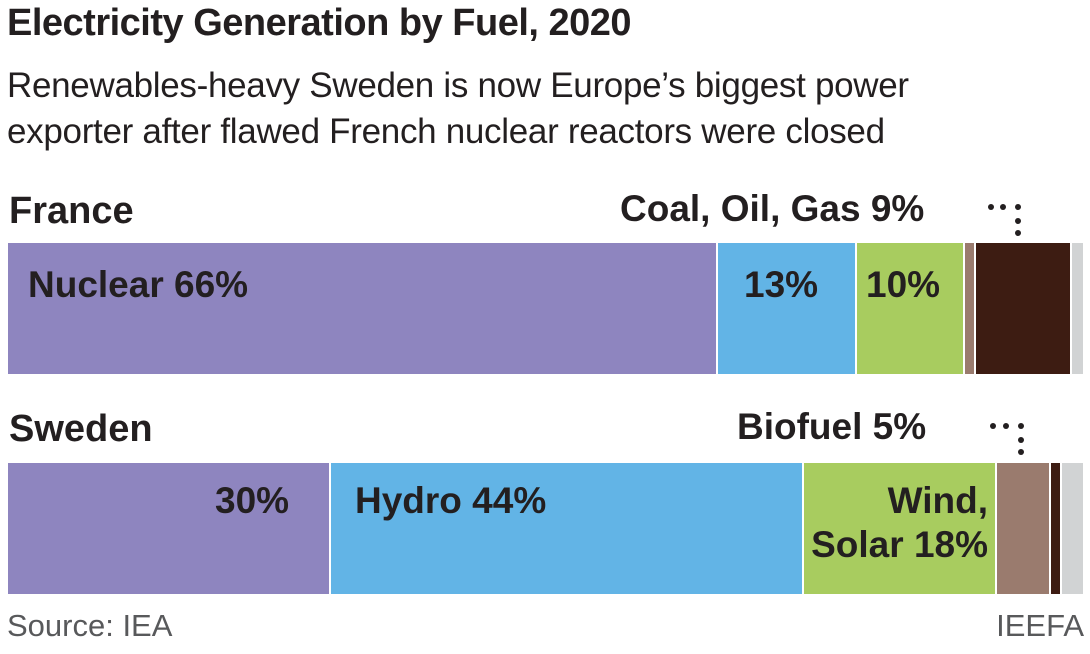  Describe the element at coordinates (252, 500) in the screenshot. I see `label-sweden-nuclear: 30%` at that location.